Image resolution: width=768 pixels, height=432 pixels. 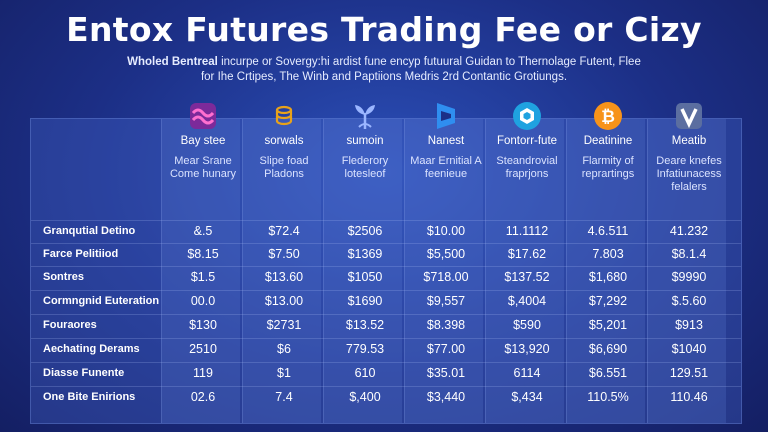 What do you see at coordinates (203, 141) in the screenshot?
I see `column-name: Bay stee` at bounding box center [203, 141].